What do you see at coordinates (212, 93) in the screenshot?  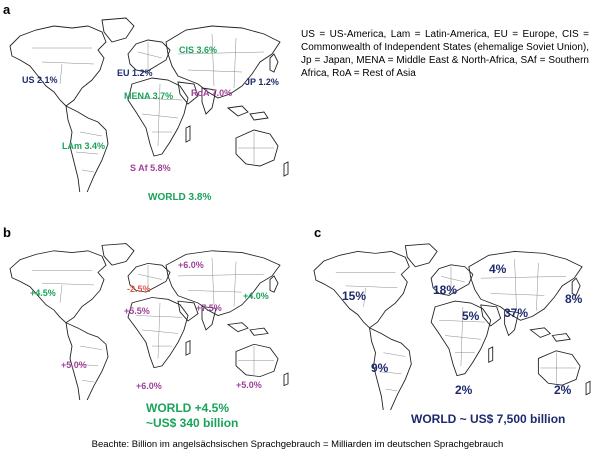 I see `panel-a-label-roa: RoA 7.0%` at bounding box center [212, 93].